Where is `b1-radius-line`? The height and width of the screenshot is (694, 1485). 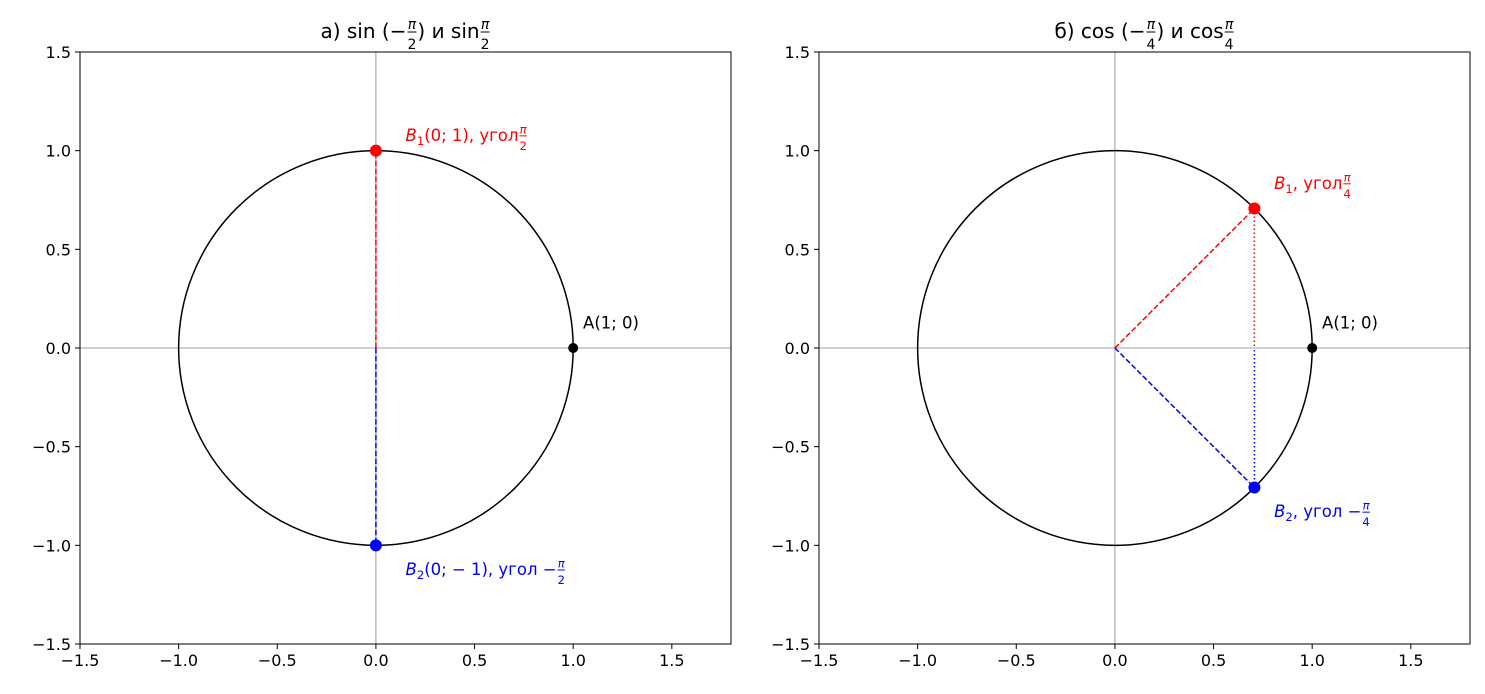
b1-radius-line is located at coordinates (1184, 278).